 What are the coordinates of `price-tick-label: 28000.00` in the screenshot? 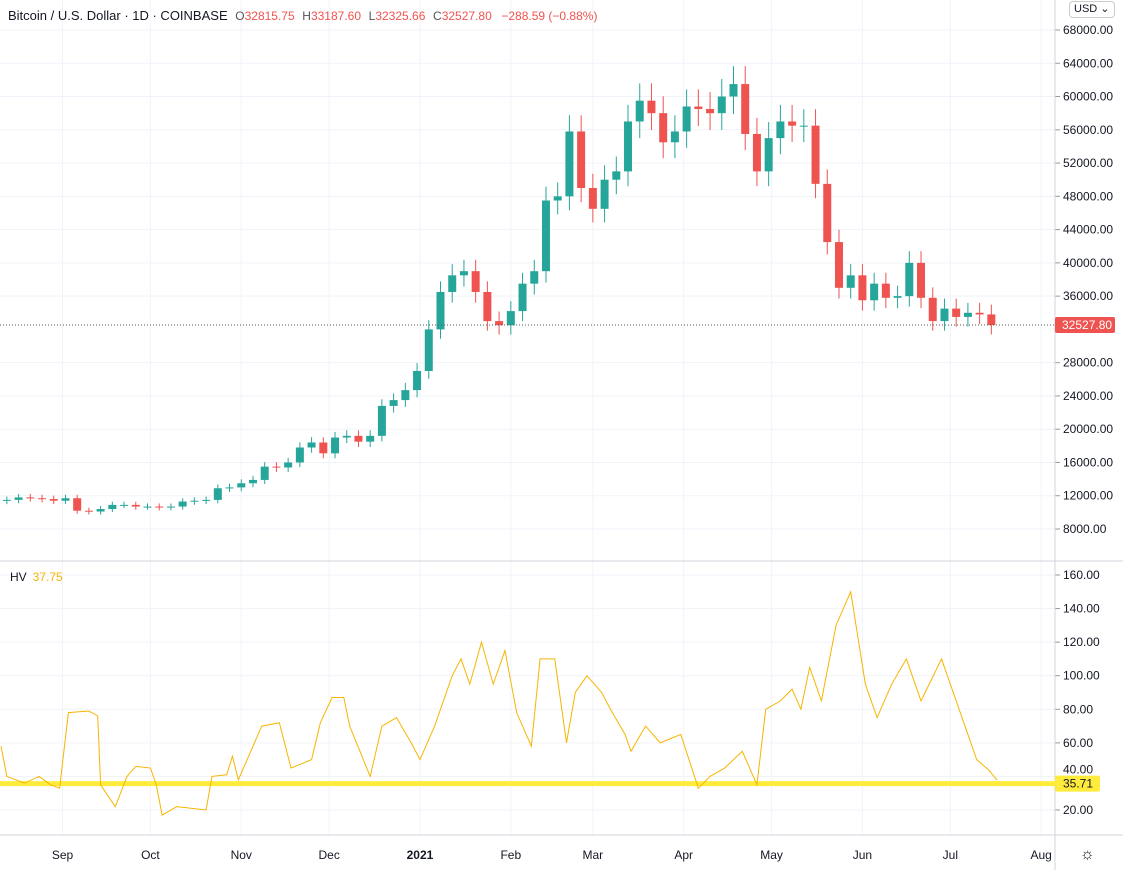 It's located at (1088, 363).